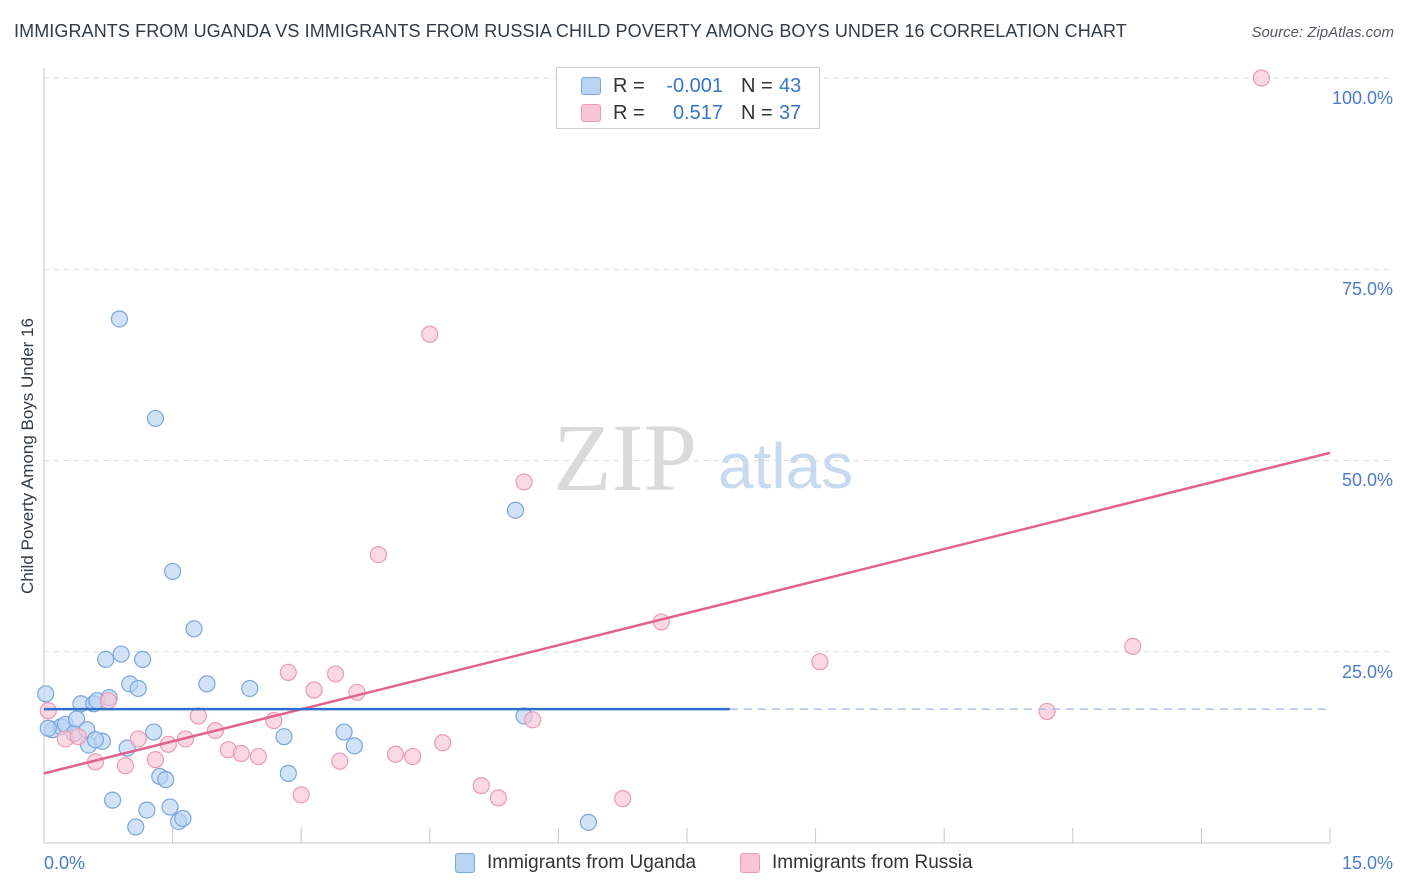  I want to click on legend-row-uganda: R = -0.001 N = 43, so click(691, 86).